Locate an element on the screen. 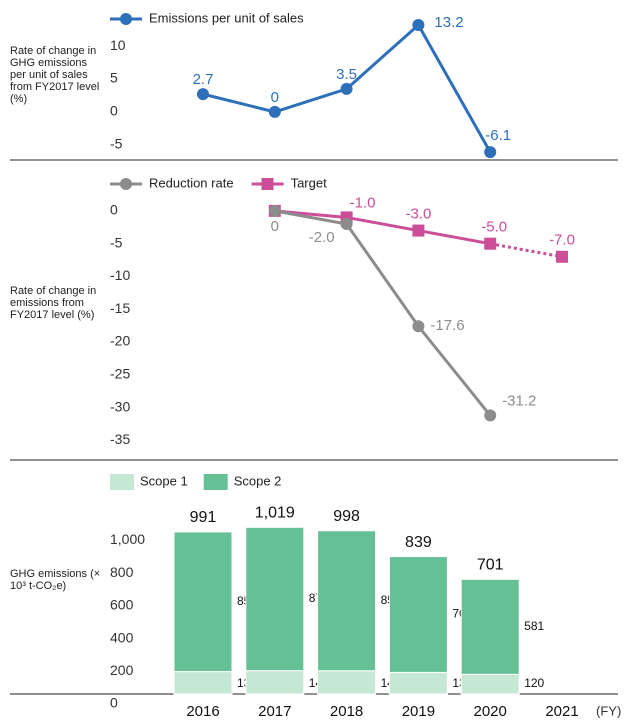 The height and width of the screenshot is (722, 629). total-label: 1,019 is located at coordinates (275, 513).